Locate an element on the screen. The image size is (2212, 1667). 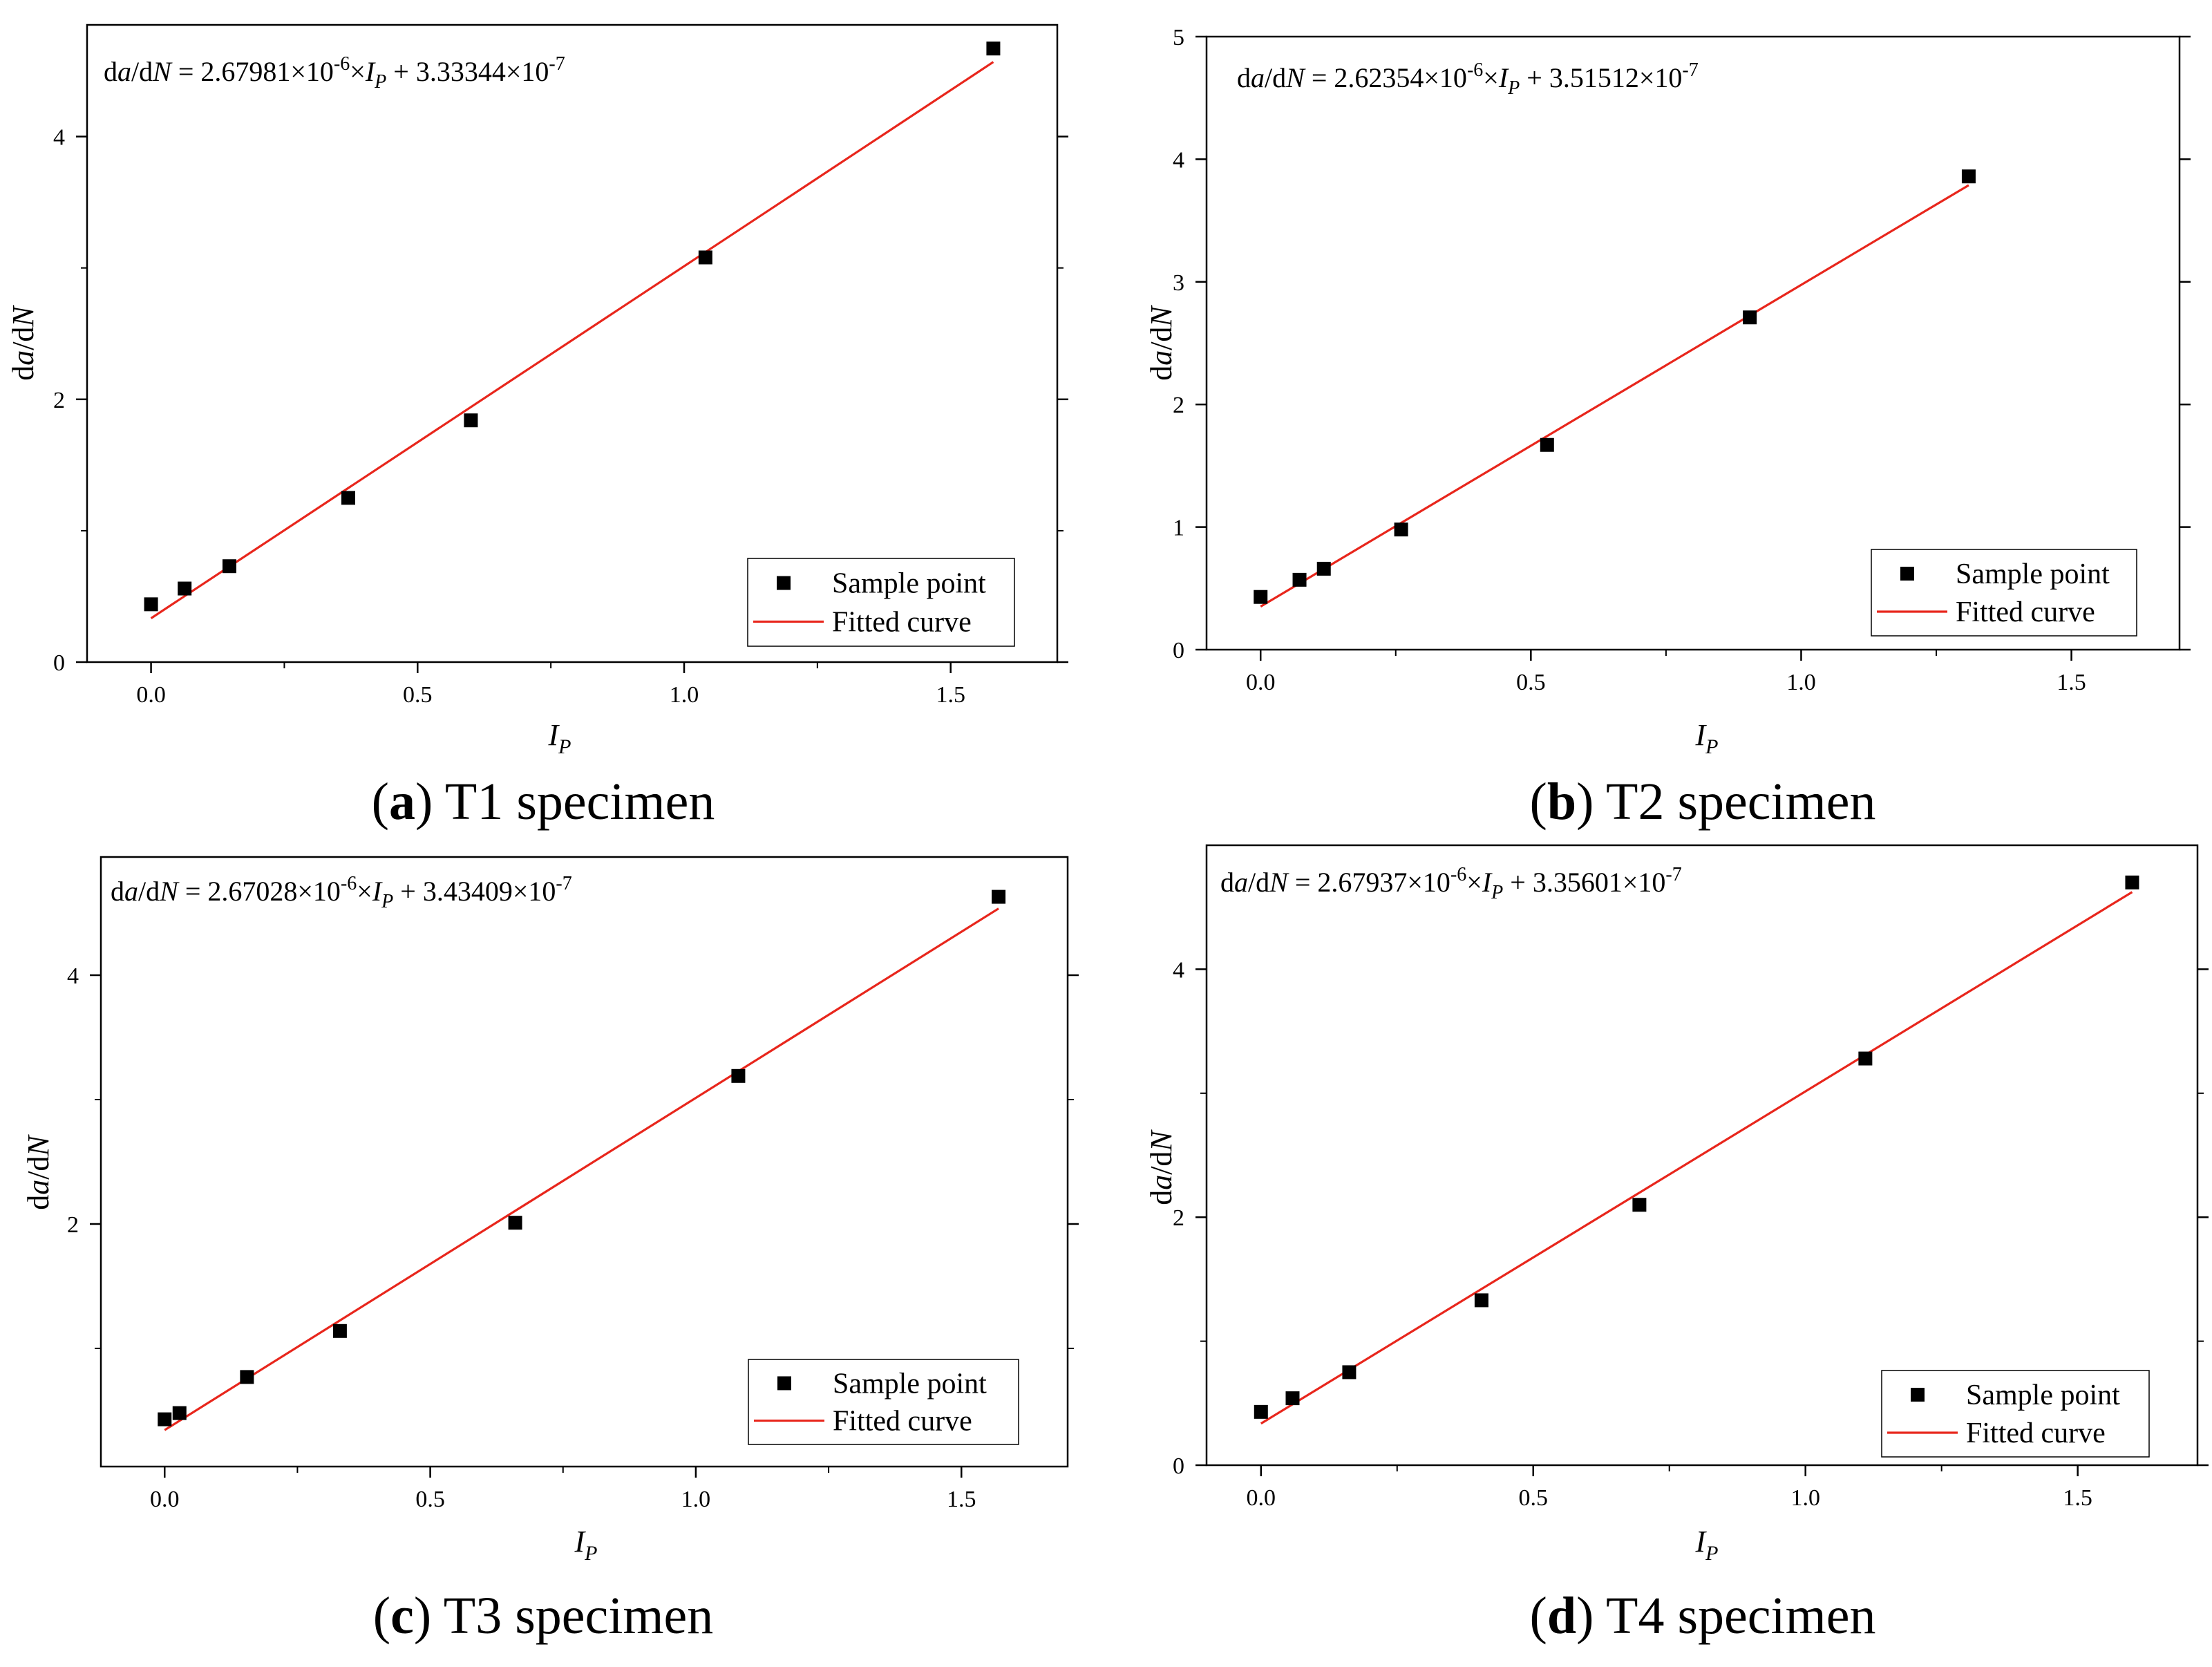
eq-part: N is located at coordinates (1279, 882).